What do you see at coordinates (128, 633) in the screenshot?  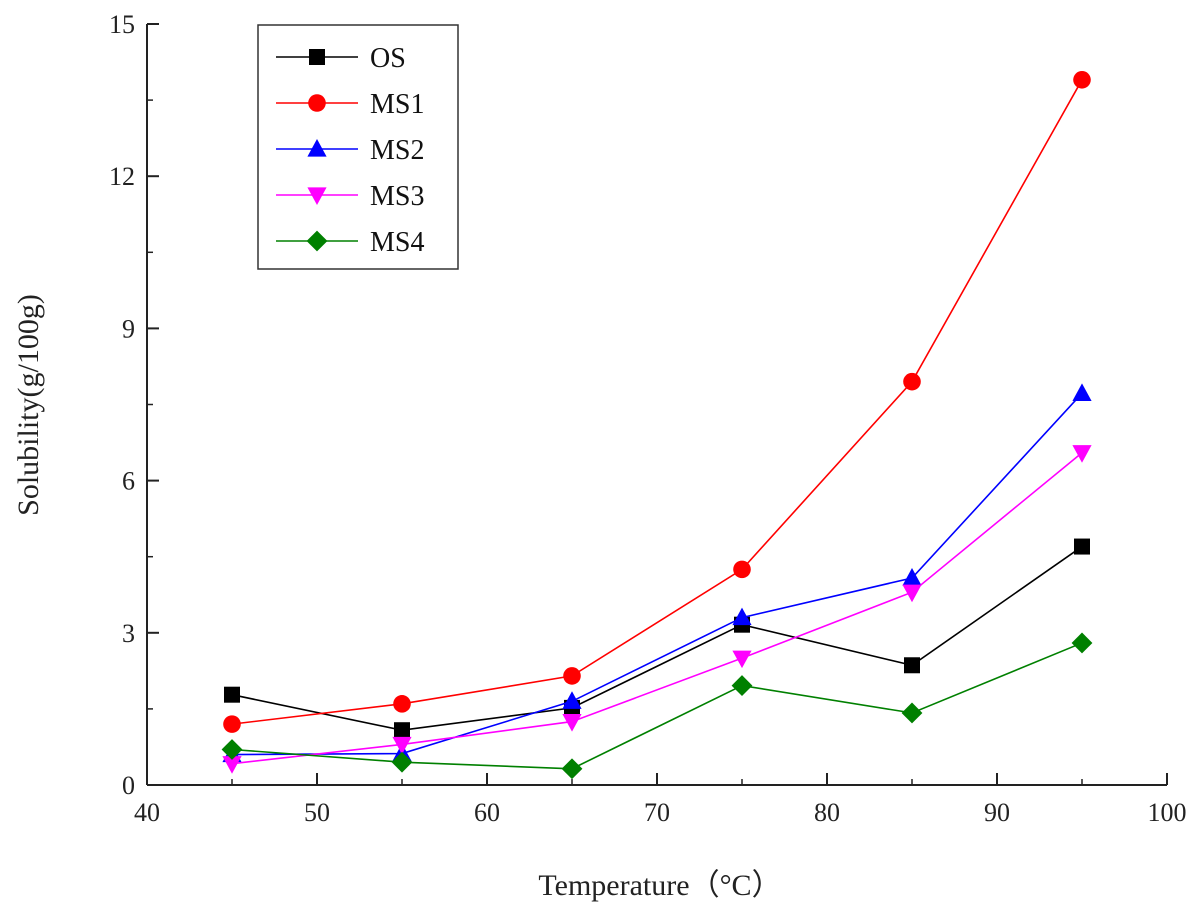 I see `y-tick-label: 3` at bounding box center [128, 633].